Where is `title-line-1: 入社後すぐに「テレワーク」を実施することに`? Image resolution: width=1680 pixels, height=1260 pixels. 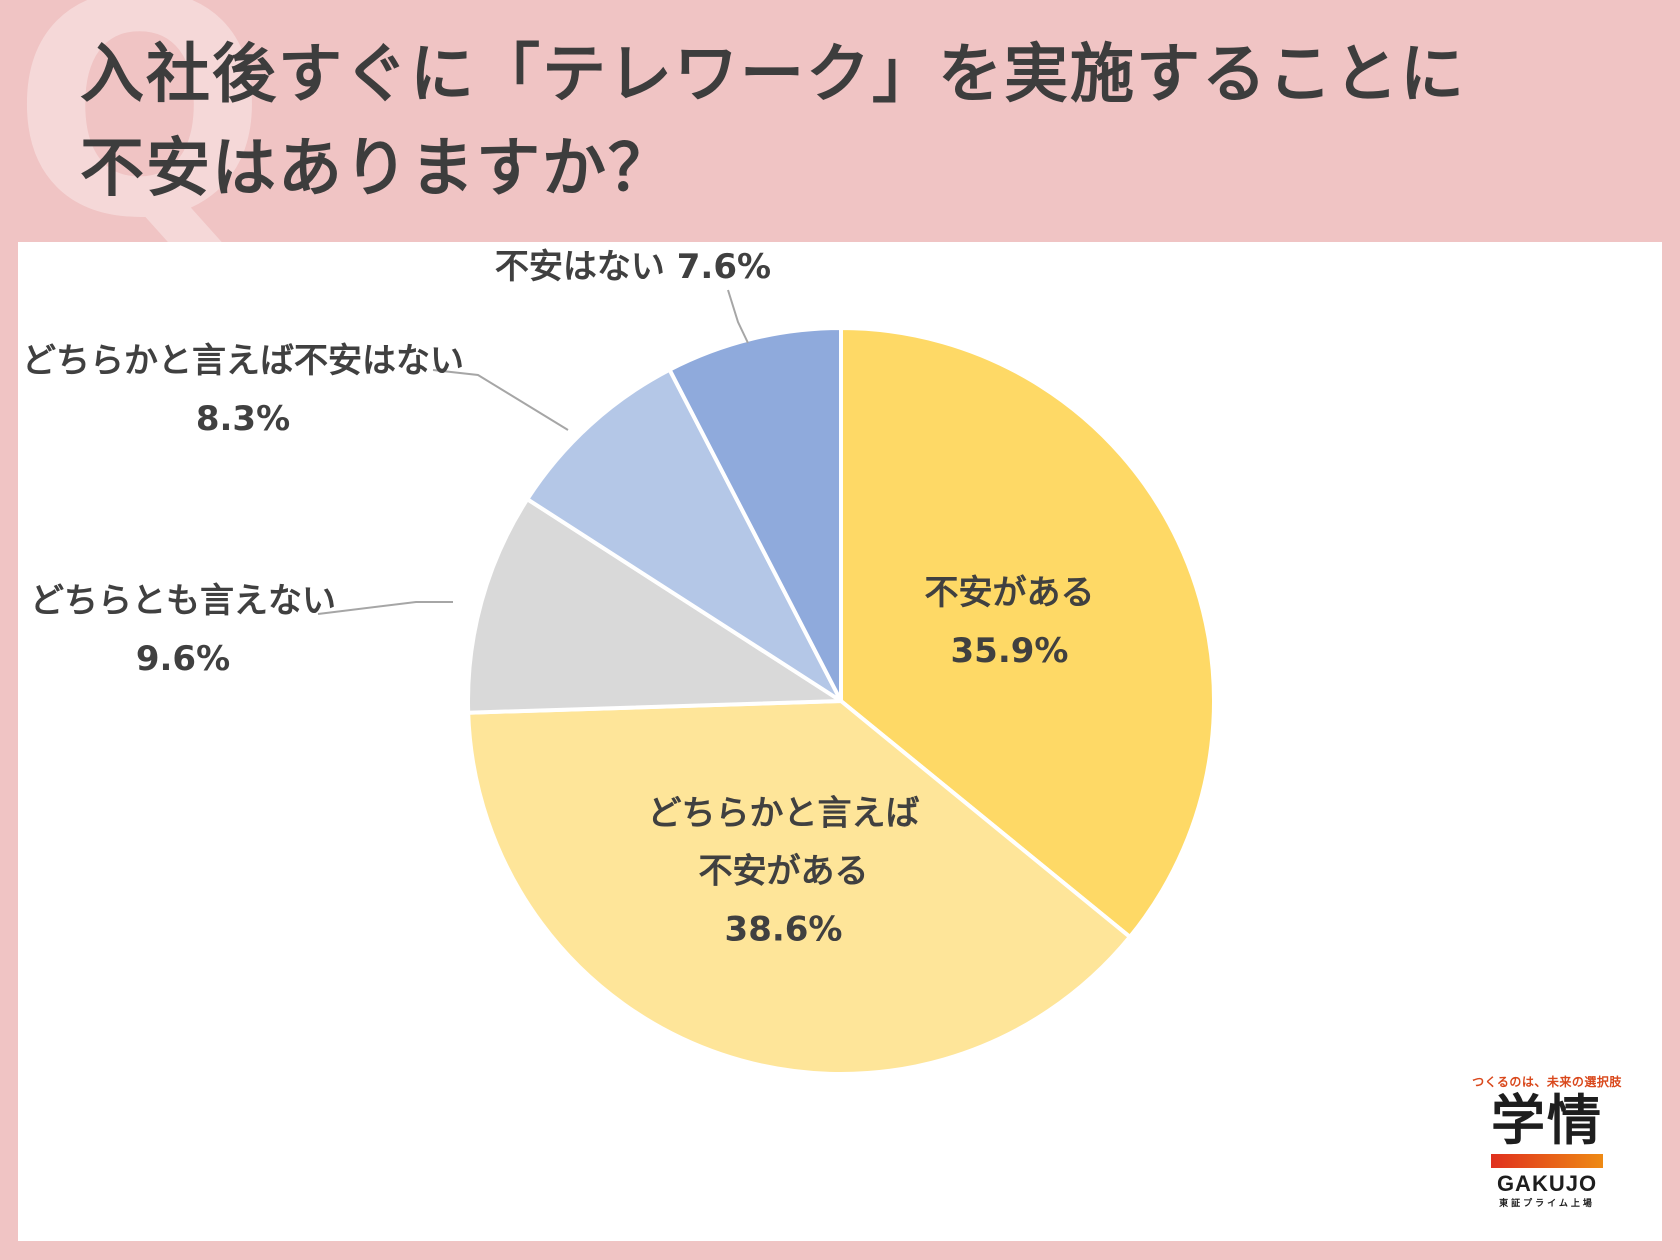 title-line-1: 入社後すぐに「テレワーク」を実施することに is located at coordinates (773, 75).